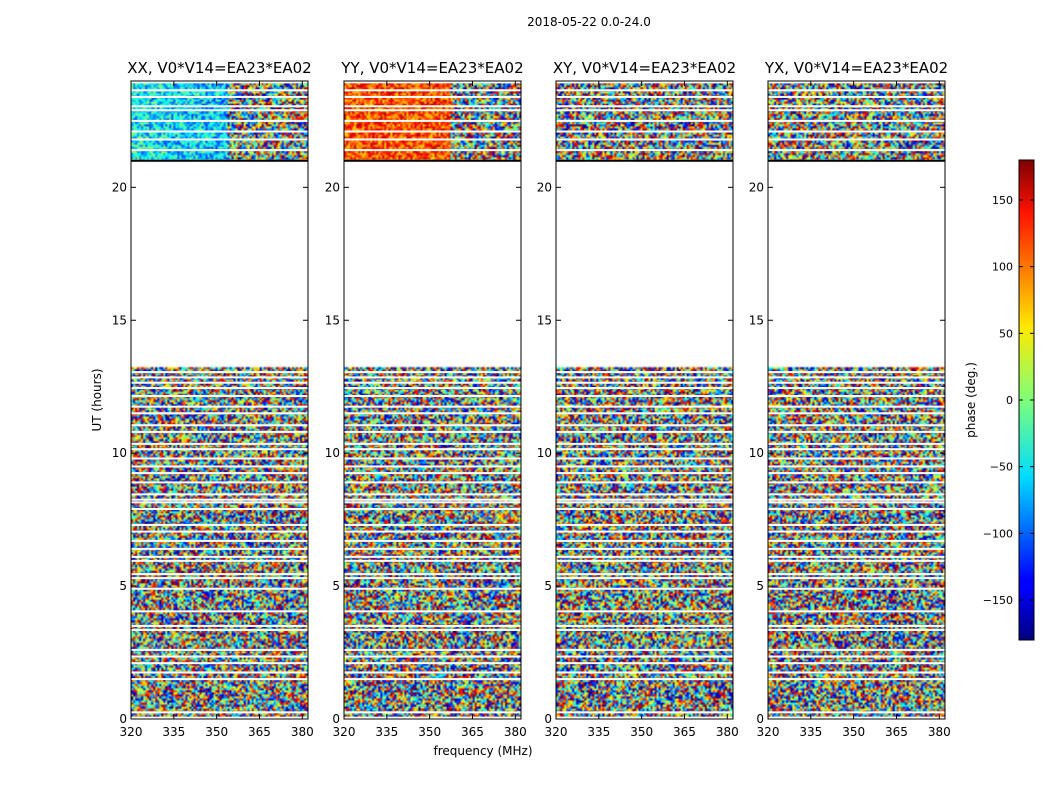 This screenshot has width=1050, height=800. What do you see at coordinates (1002, 200) in the screenshot?
I see `colorbar-tick-label: 150` at bounding box center [1002, 200].